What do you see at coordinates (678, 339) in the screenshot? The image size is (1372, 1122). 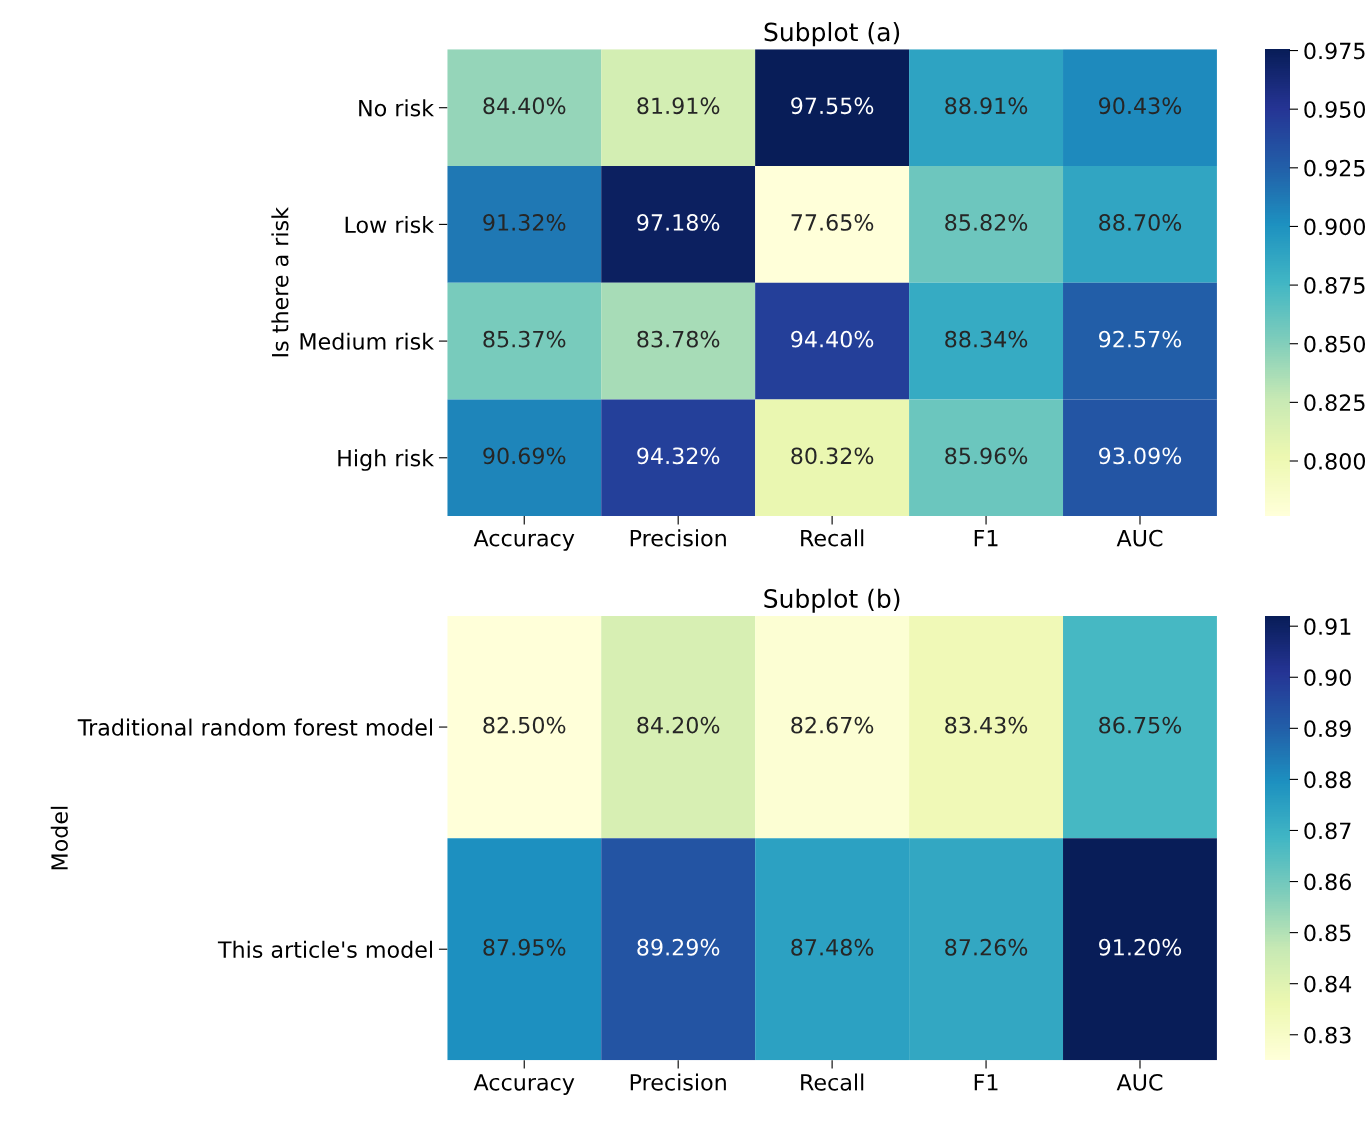 I see `data-label: 83.78%` at bounding box center [678, 339].